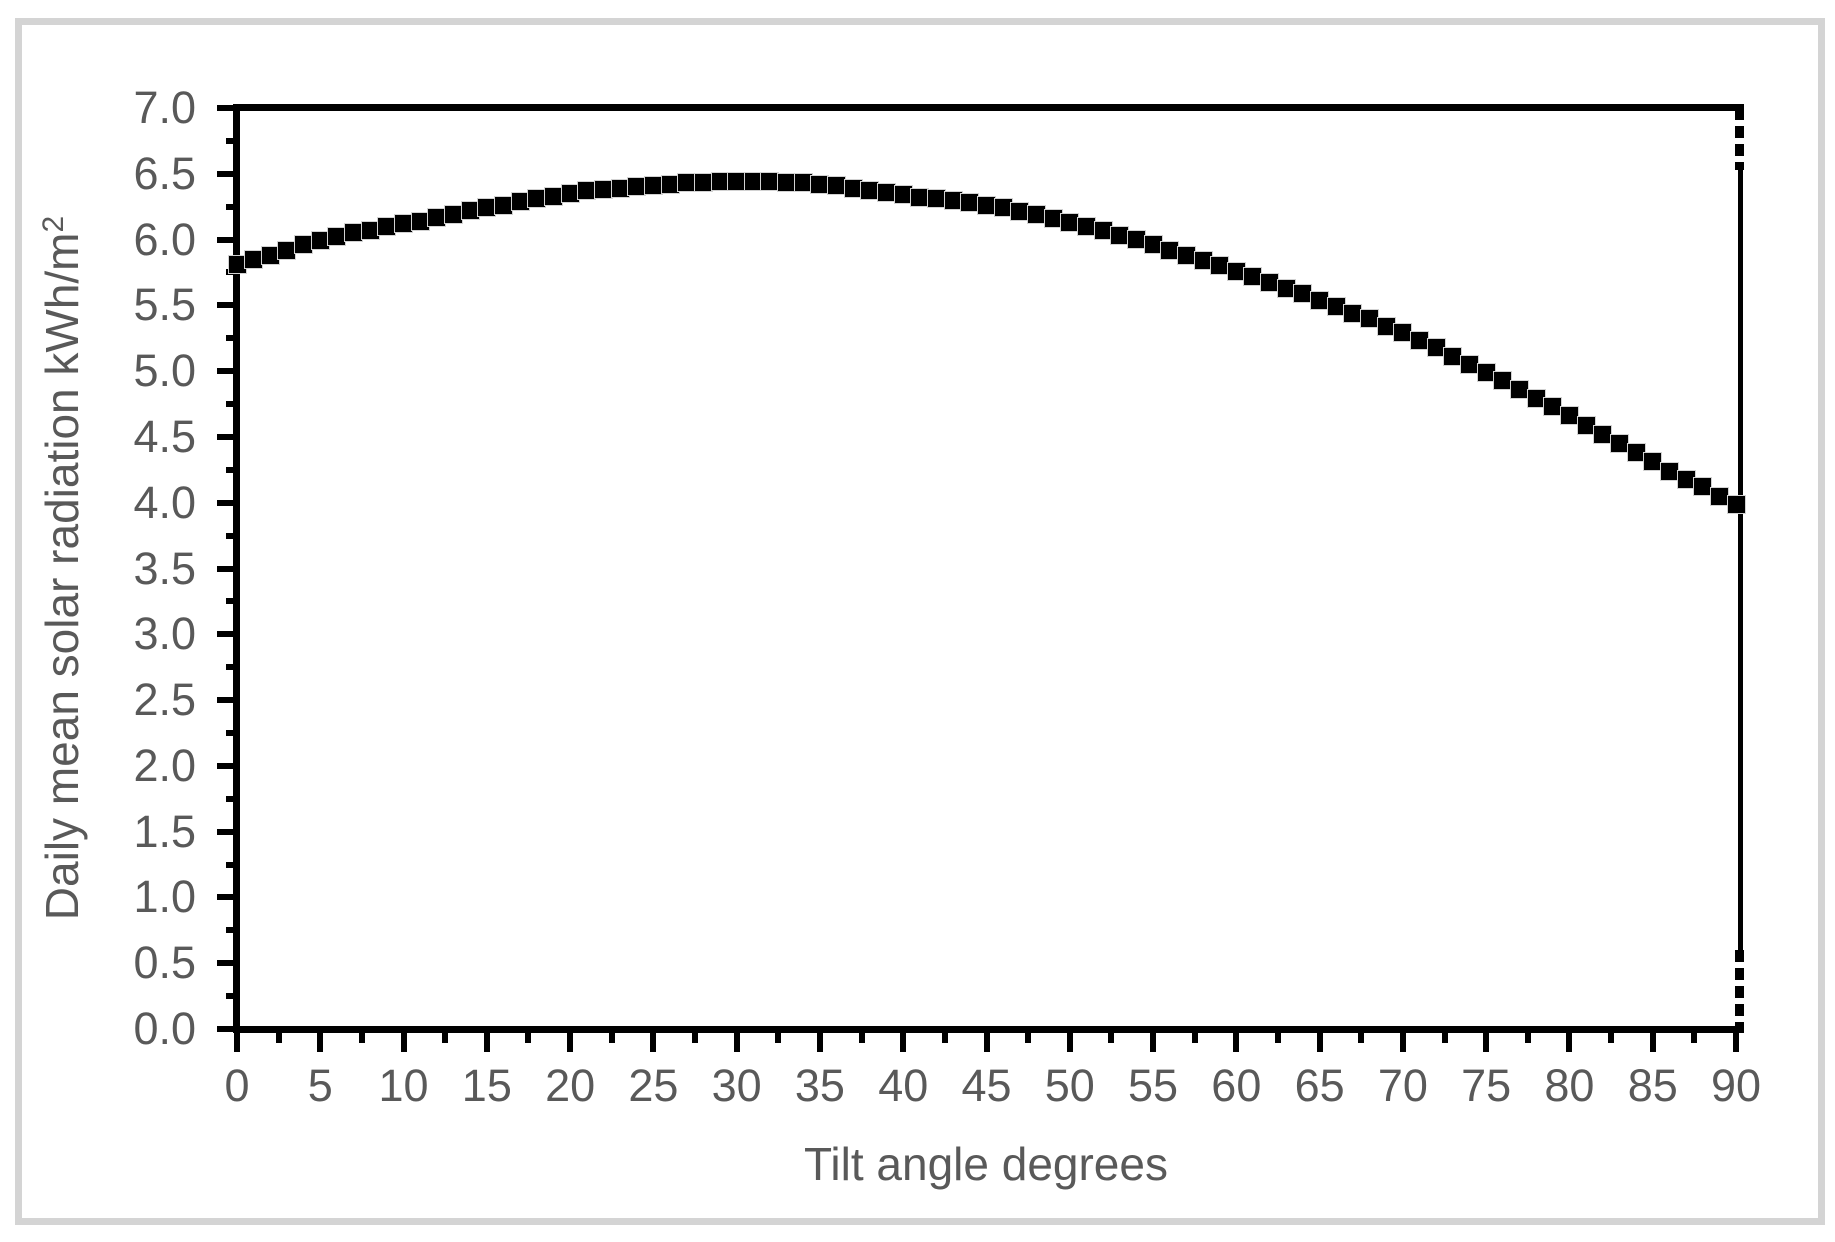  Describe the element at coordinates (986, 1085) in the screenshot. I see `x-tick-label: 45` at that location.